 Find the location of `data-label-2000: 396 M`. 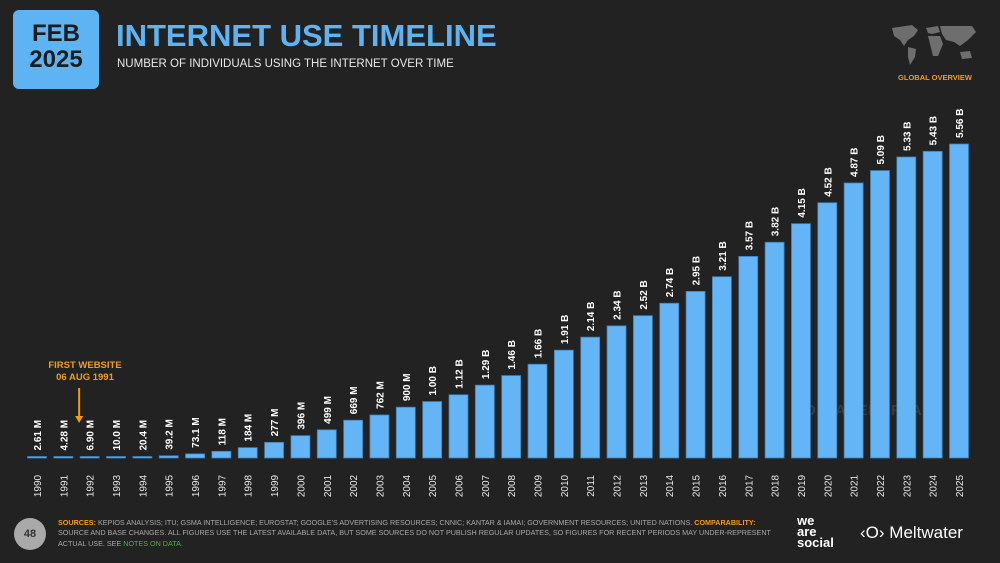

data-label-2000: 396 M is located at coordinates (301, 416).